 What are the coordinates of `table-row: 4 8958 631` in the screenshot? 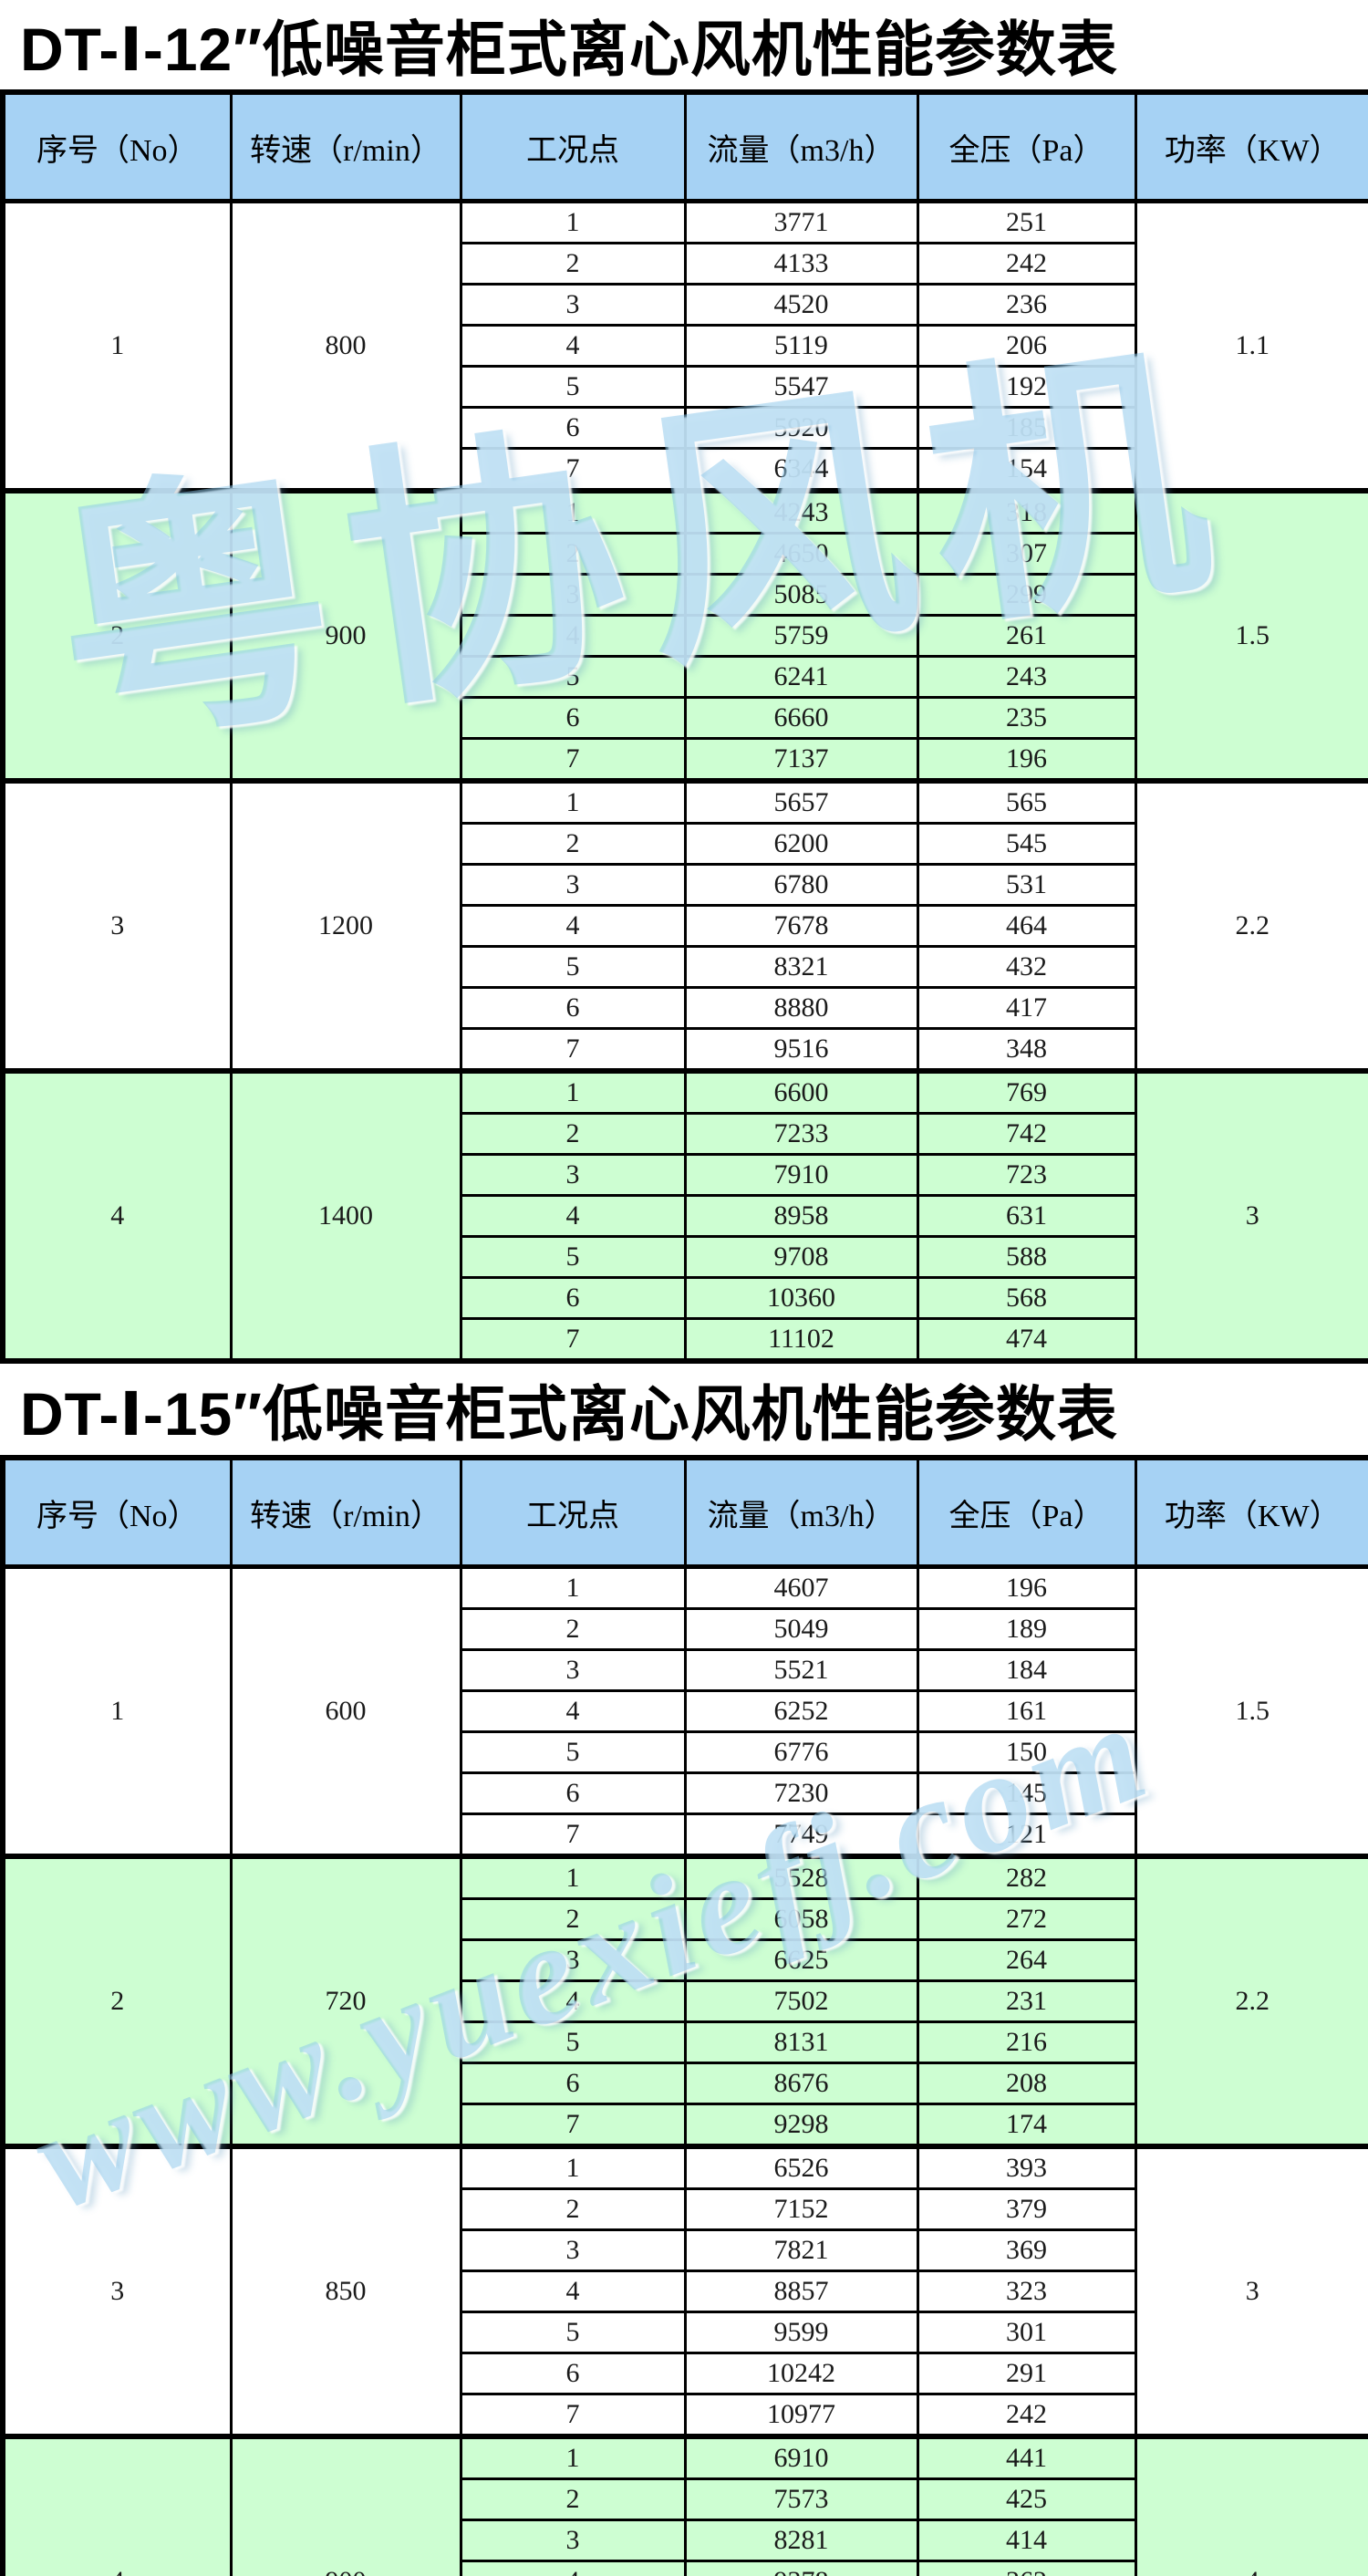 It's located at (686, 1216).